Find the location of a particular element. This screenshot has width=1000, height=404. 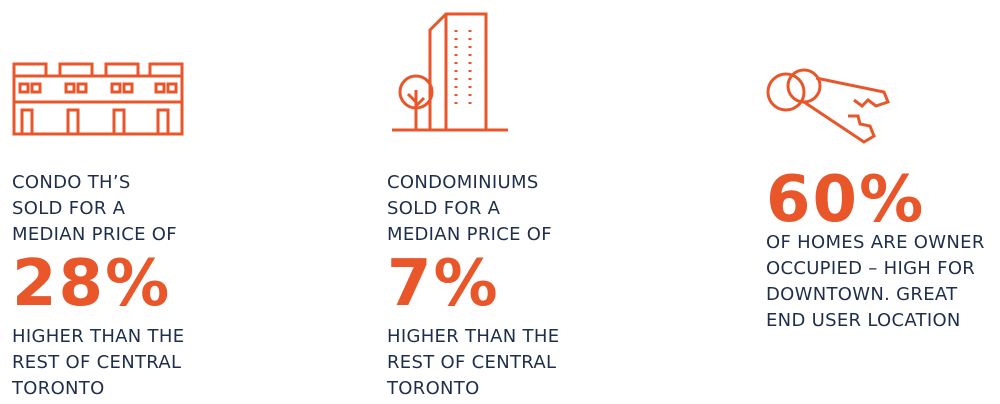

keys-icon is located at coordinates (828, 106).